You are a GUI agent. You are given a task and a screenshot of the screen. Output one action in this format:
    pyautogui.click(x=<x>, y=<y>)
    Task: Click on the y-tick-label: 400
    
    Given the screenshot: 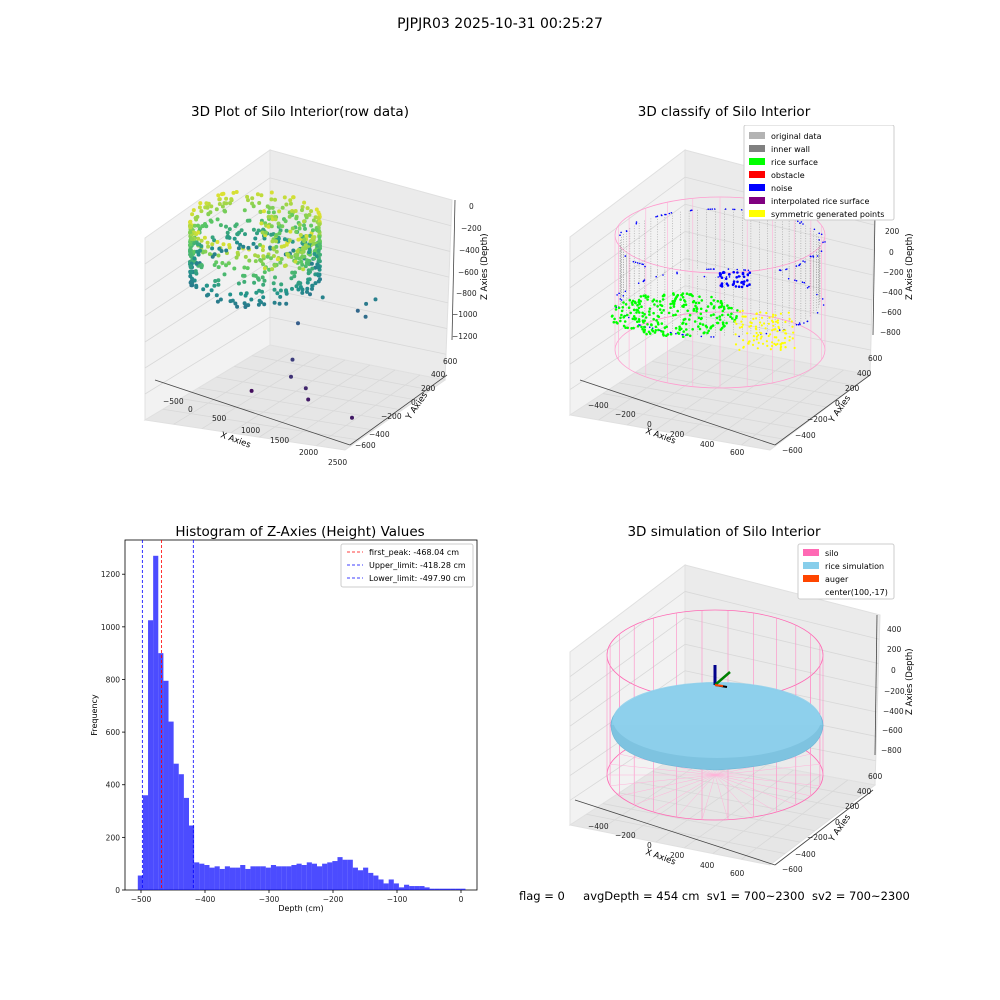 What is the action you would take?
    pyautogui.click(x=438, y=374)
    